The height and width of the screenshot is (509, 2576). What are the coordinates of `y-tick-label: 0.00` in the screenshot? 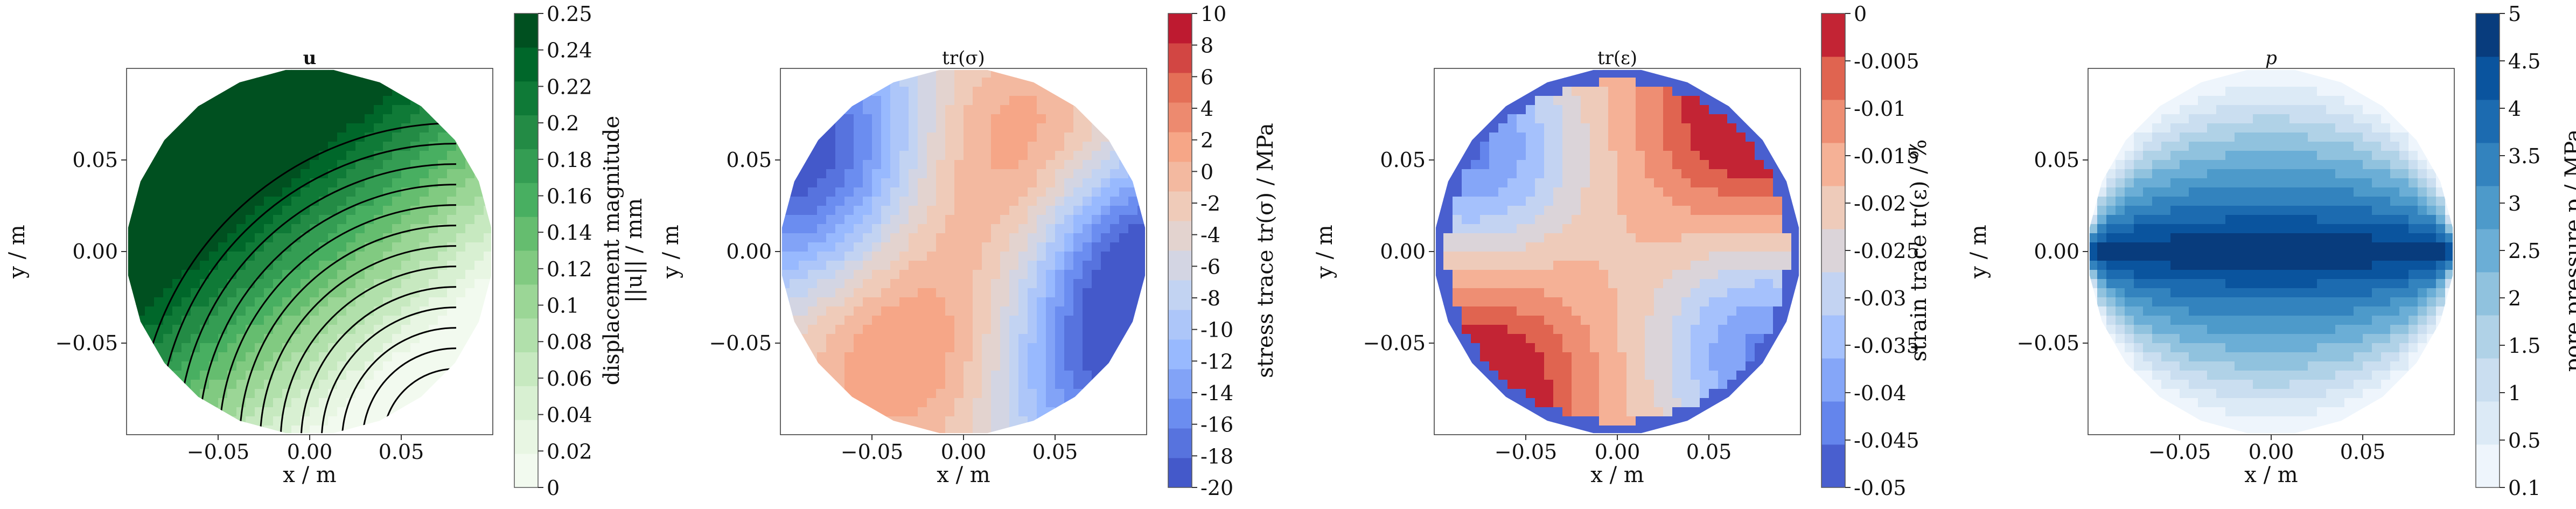 It's located at (95, 252).